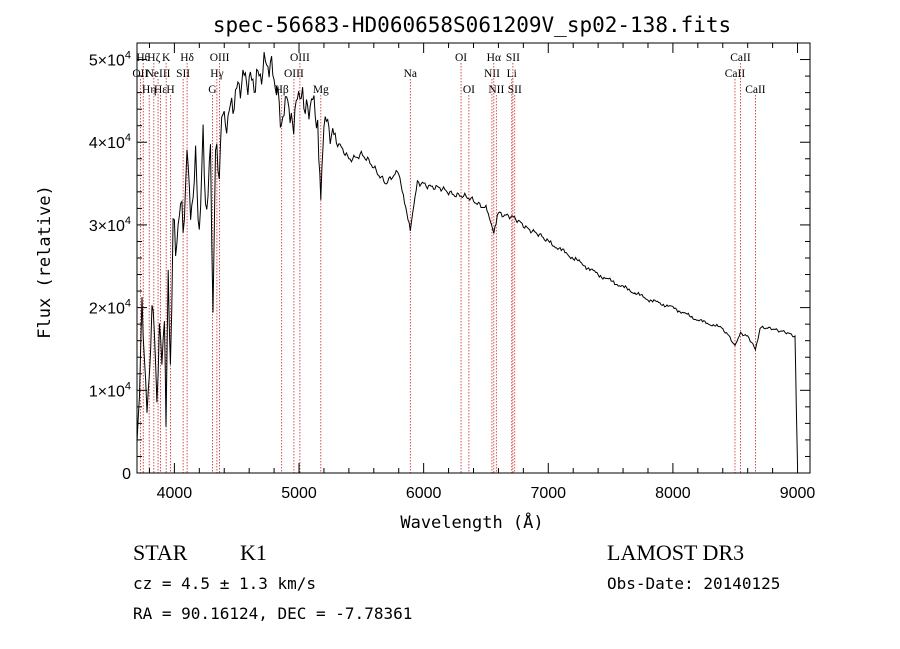 The height and width of the screenshot is (649, 900). Describe the element at coordinates (321, 90) in the screenshot. I see `spectral-line-label-16: Mg` at that location.